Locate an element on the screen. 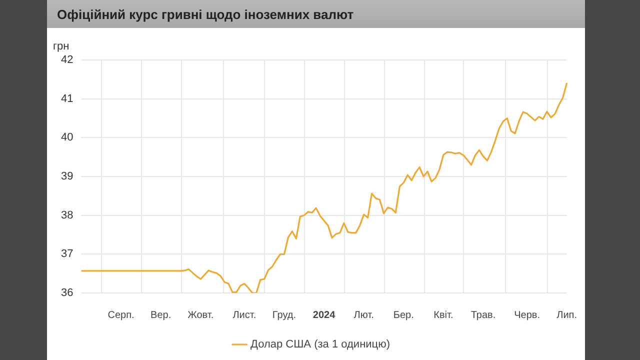 This screenshot has height=360, width=640. x-tick-label: Груд. is located at coordinates (284, 315).